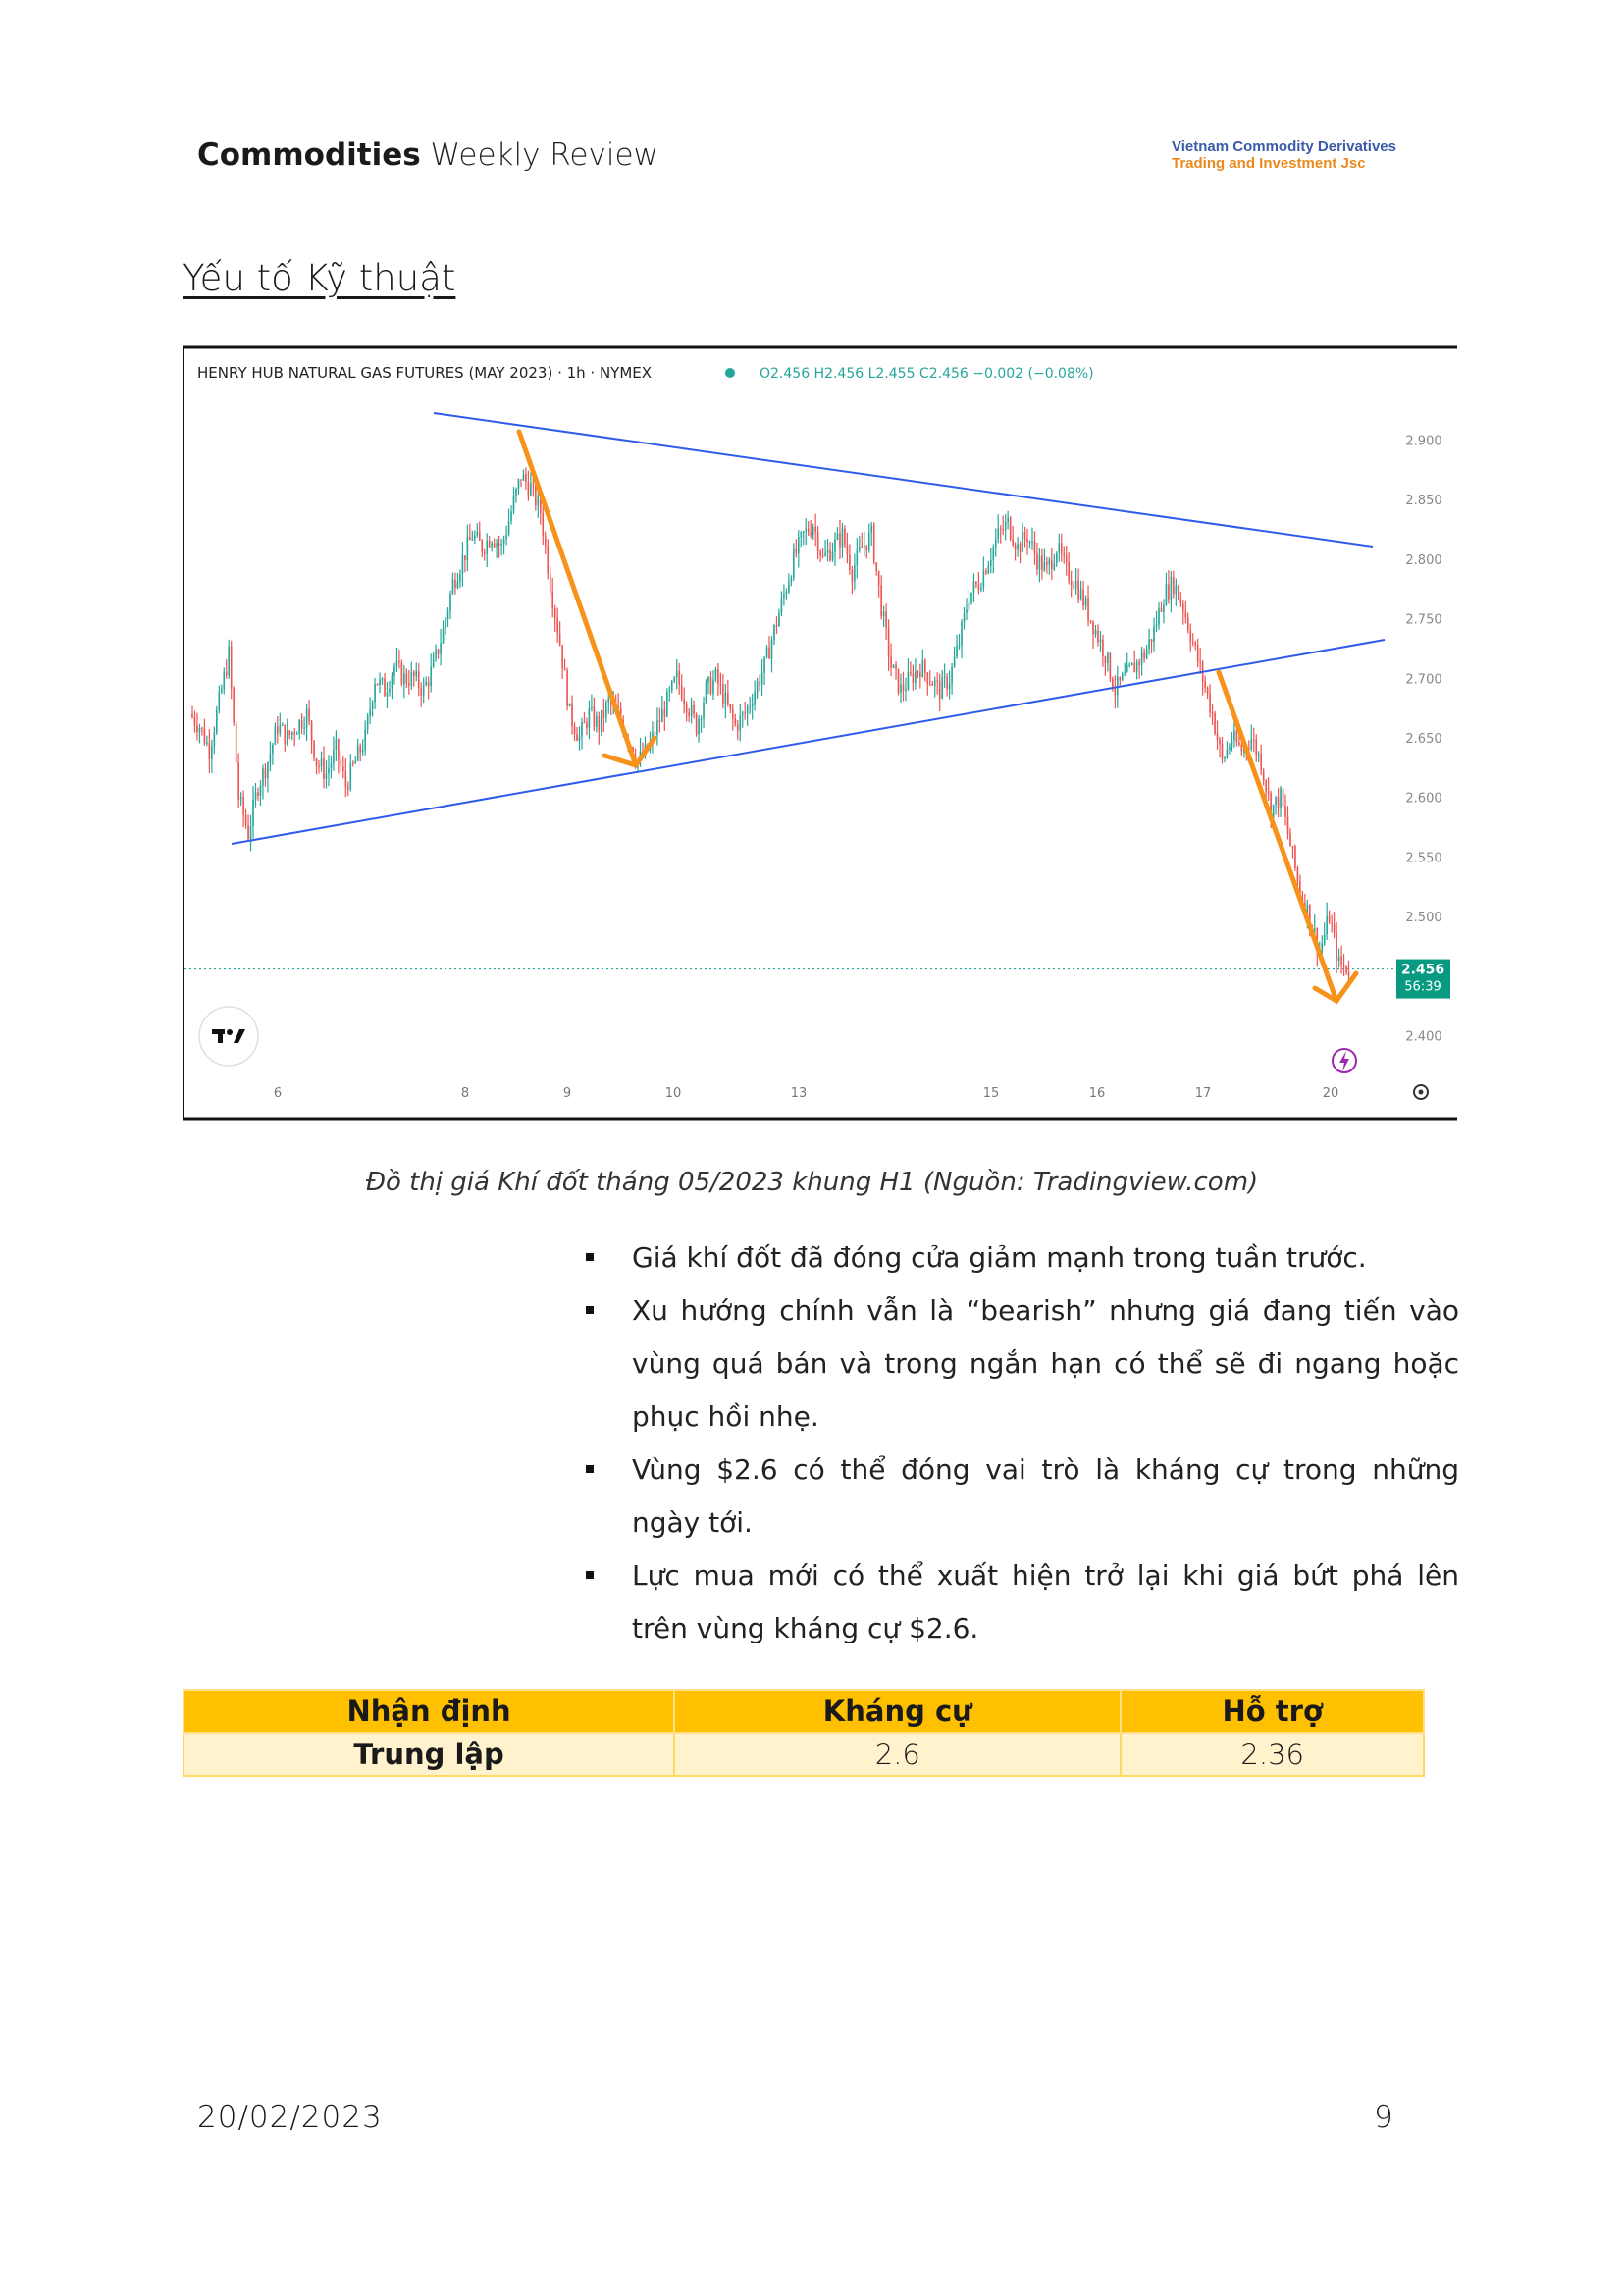  What do you see at coordinates (1344, 1060) in the screenshot?
I see `alert-bolt-icon` at bounding box center [1344, 1060].